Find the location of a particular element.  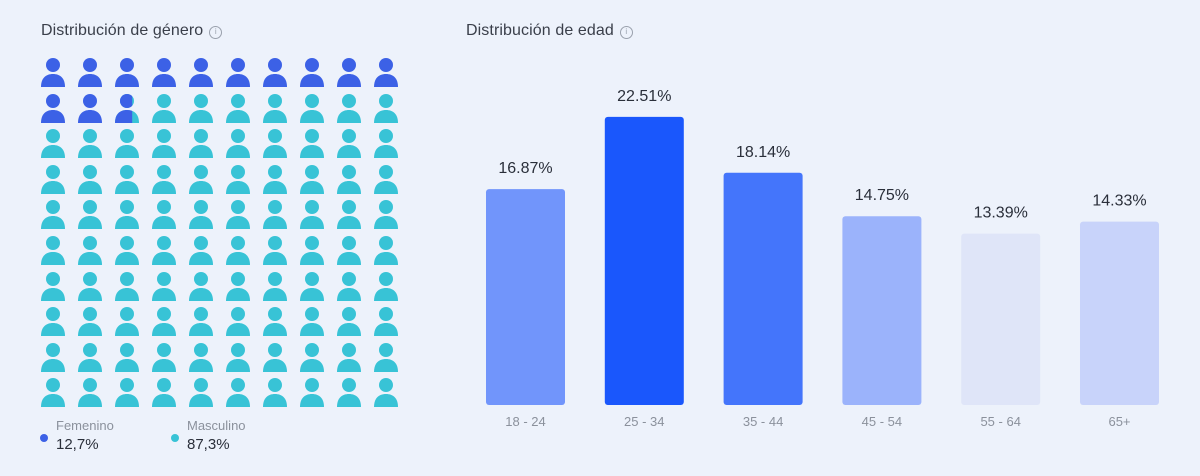

gender-distribution-title: Distribución de género i is located at coordinates (132, 31).